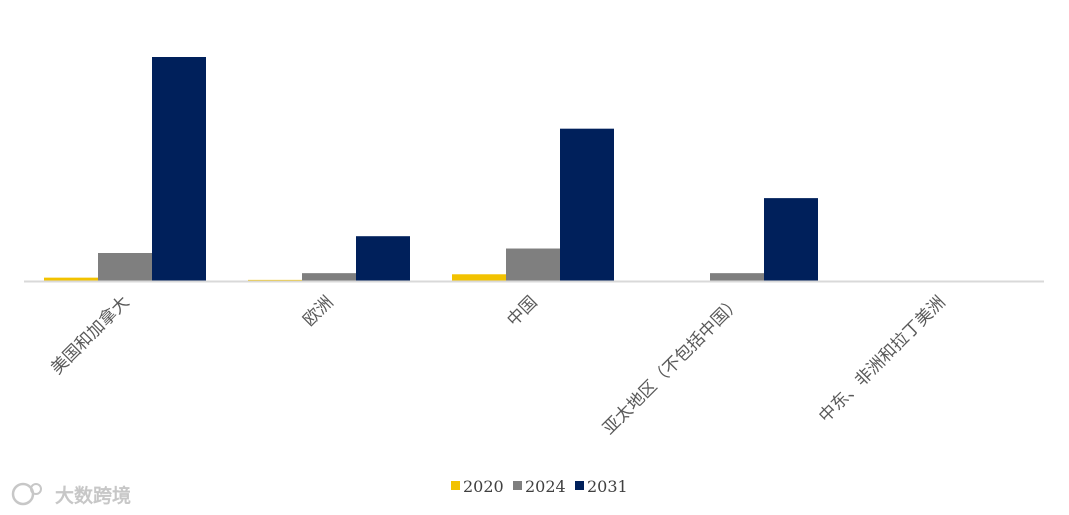  I want to click on watermark: 大数跨境, so click(71, 494).